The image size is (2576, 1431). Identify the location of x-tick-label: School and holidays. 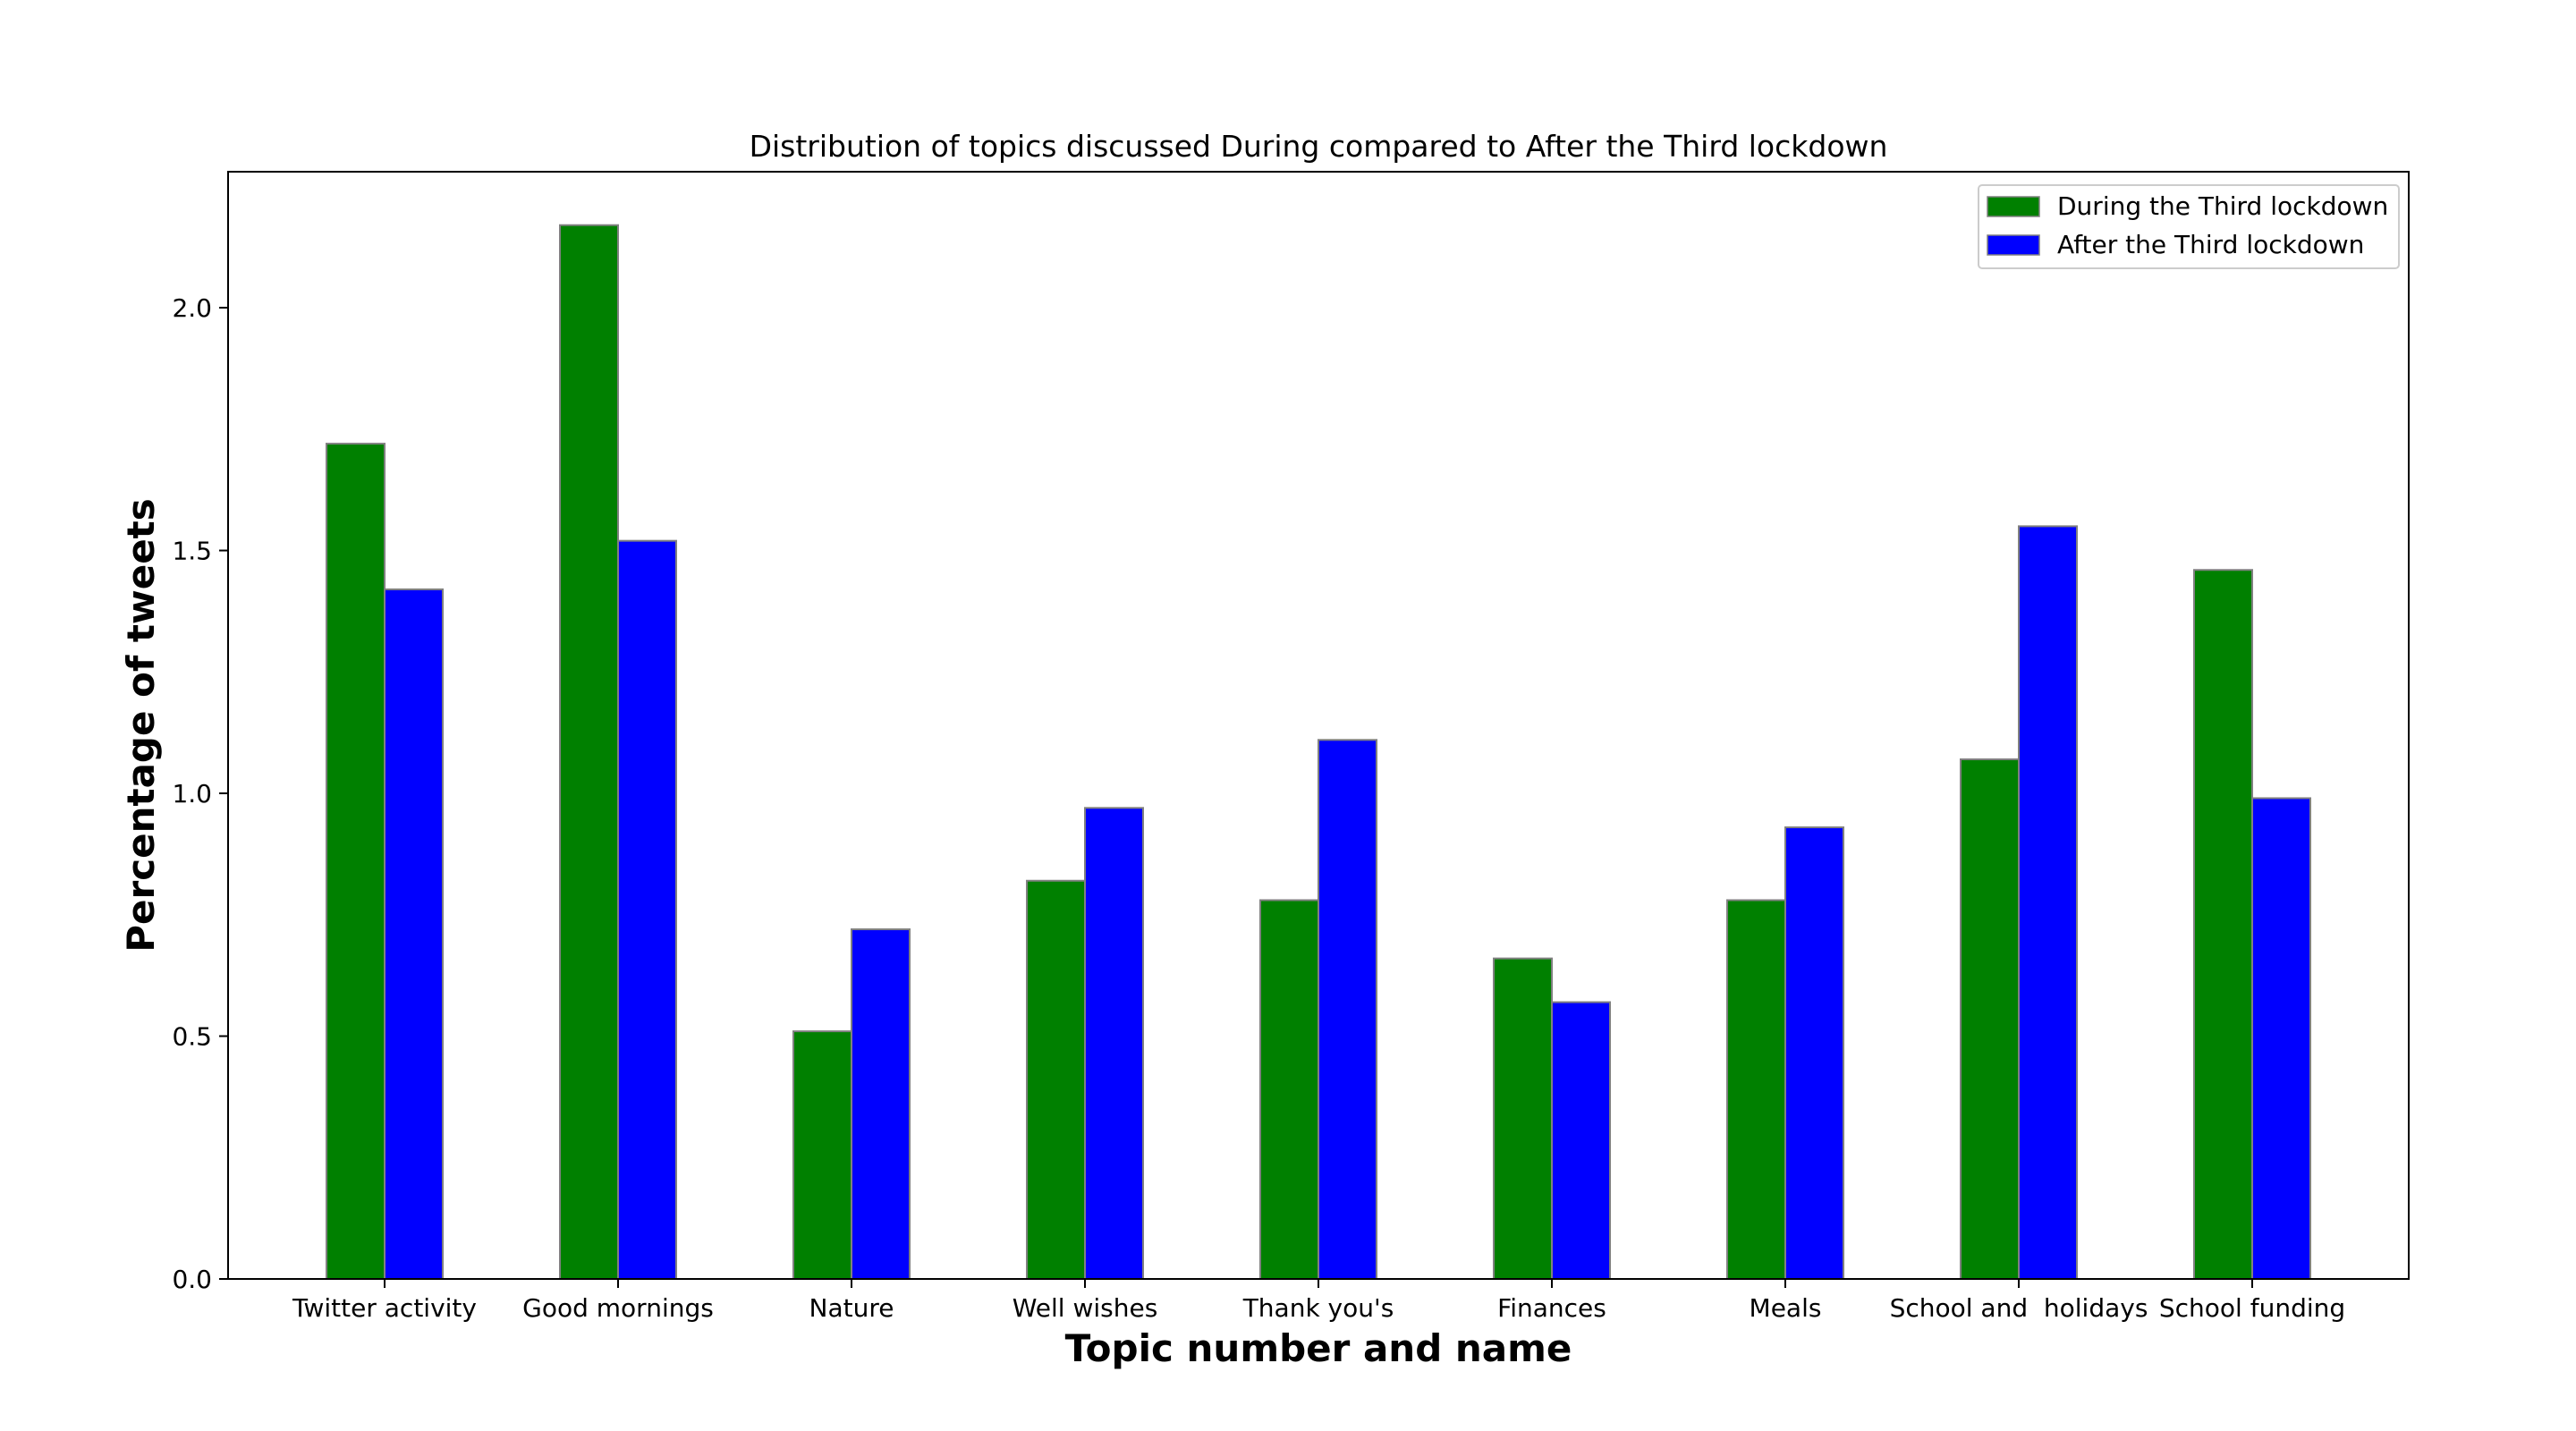
(2019, 1308).